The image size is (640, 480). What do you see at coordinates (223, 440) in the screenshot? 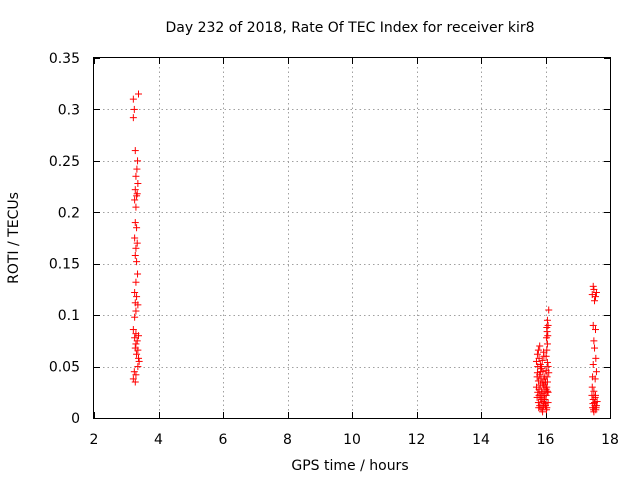
I see `x-tick-label: 6` at bounding box center [223, 440].